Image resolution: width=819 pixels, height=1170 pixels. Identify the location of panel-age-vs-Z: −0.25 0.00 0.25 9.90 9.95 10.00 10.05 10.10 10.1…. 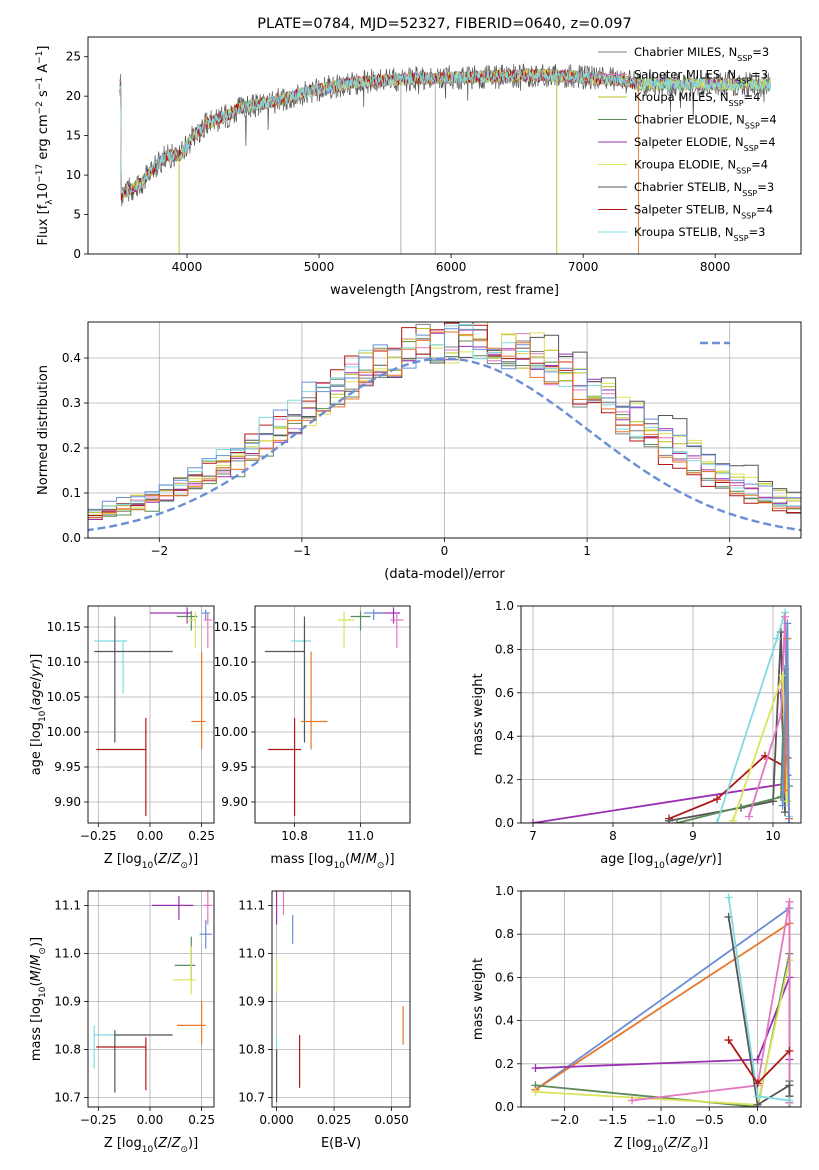
(122, 738).